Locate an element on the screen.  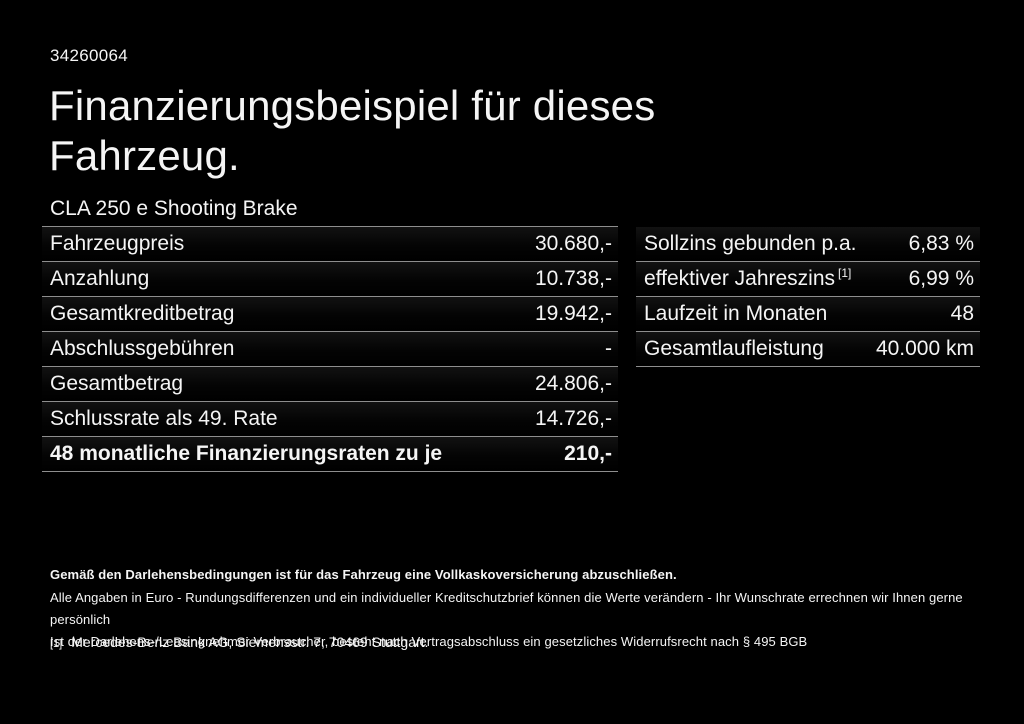
table-row-sollzins: Sollzins gebunden p.a. 6,83 % is located at coordinates (808, 244).